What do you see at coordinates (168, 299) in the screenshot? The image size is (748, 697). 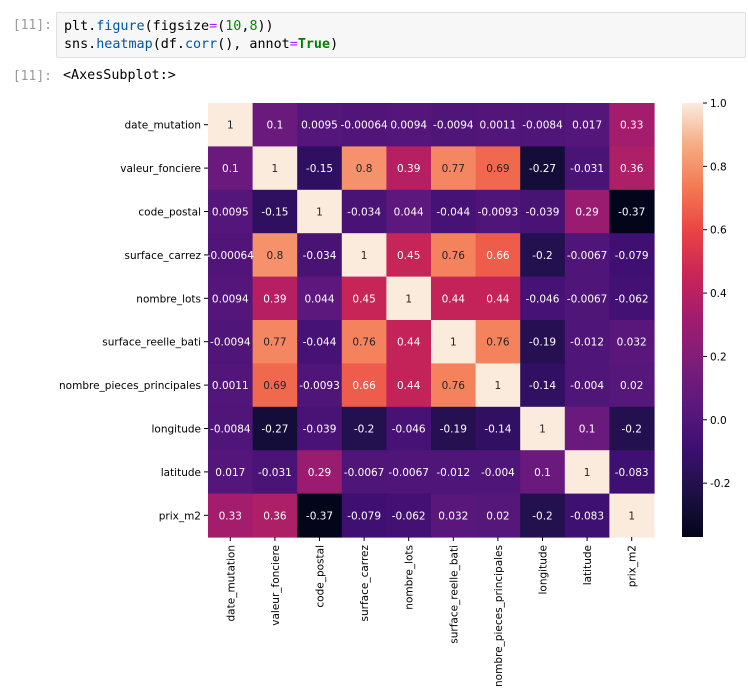 I see `y-tick-label: nombre_lots` at bounding box center [168, 299].